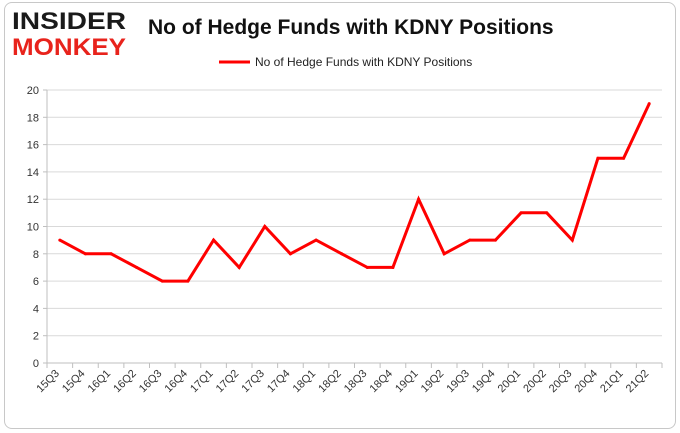  Describe the element at coordinates (36, 282) in the screenshot. I see `y-tick-label: 6` at that location.